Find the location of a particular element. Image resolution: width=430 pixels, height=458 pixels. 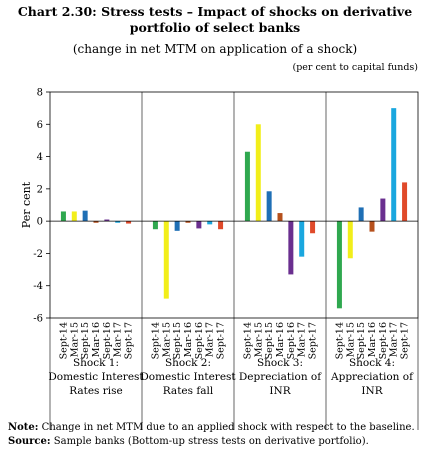

group-label: Shock 2: is located at coordinates (188, 363).